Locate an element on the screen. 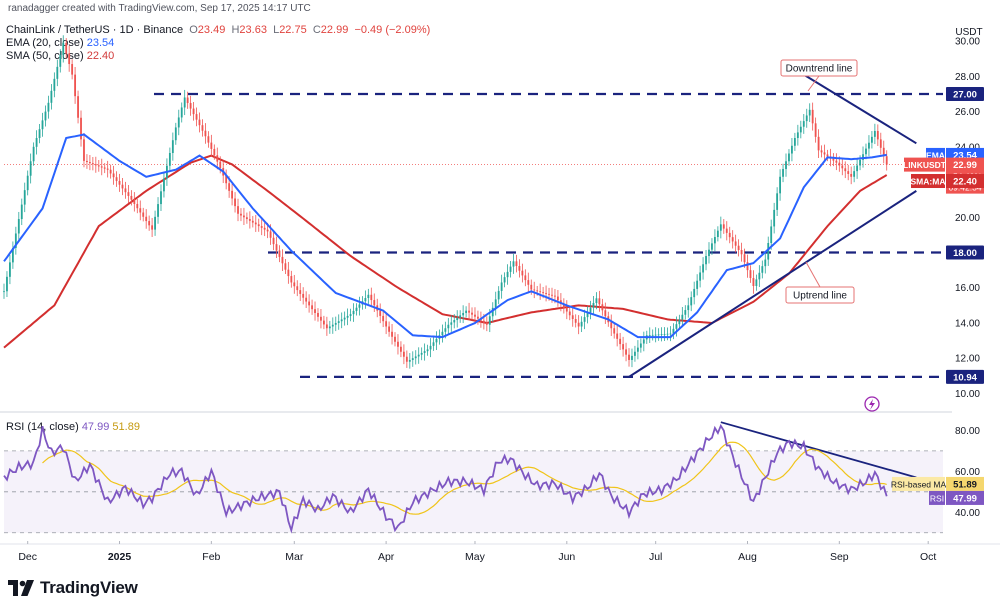  price-tick: 30.00 is located at coordinates (967, 42).